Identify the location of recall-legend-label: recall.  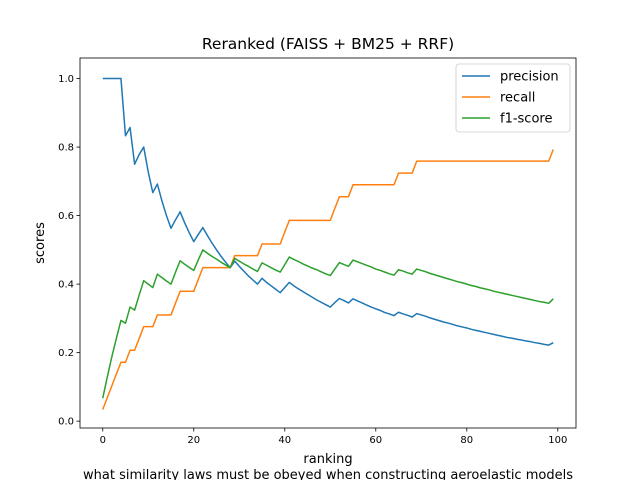
(517, 98).